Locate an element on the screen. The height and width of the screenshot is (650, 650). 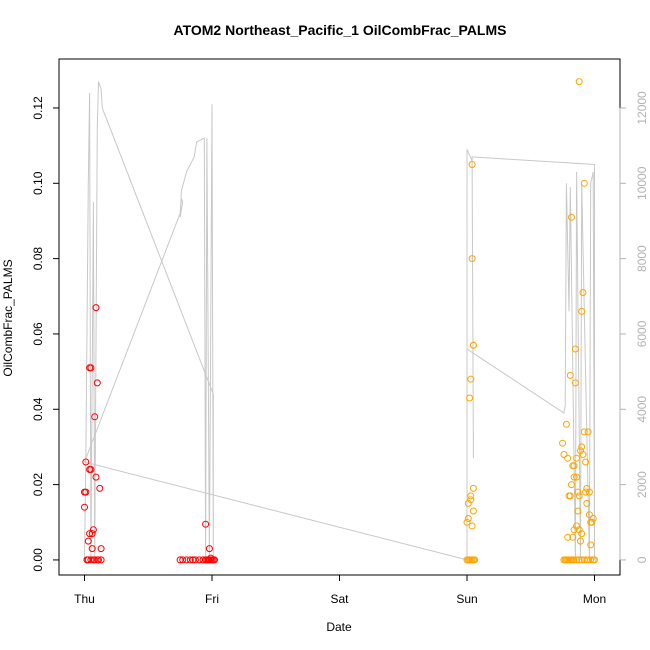
y-axis-label: OilCombFrac_PALMS is located at coordinates (8, 317).